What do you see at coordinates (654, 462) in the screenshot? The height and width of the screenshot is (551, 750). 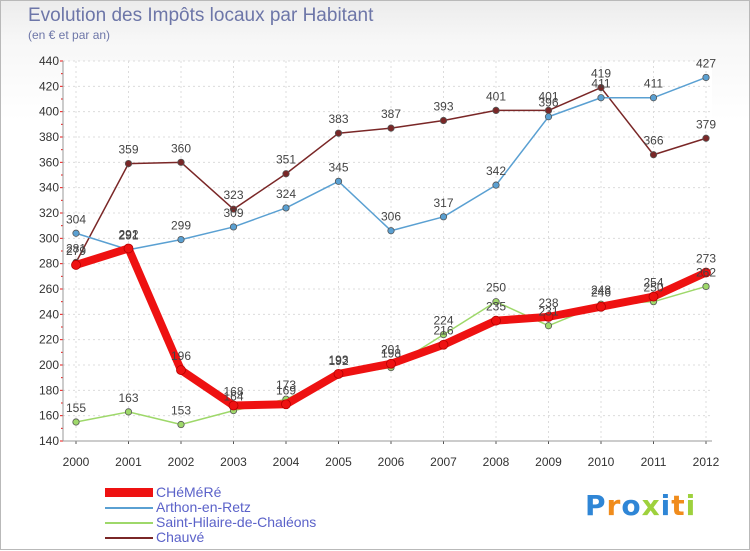 I see `x-tick-label: 2011` at bounding box center [654, 462].